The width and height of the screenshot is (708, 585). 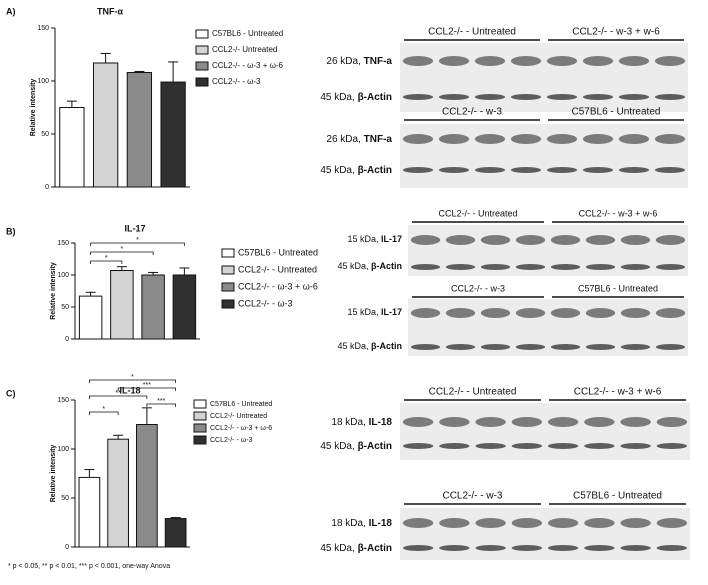 What do you see at coordinates (63, 449) in the screenshot?
I see `y-tick-label: 100` at bounding box center [63, 449].